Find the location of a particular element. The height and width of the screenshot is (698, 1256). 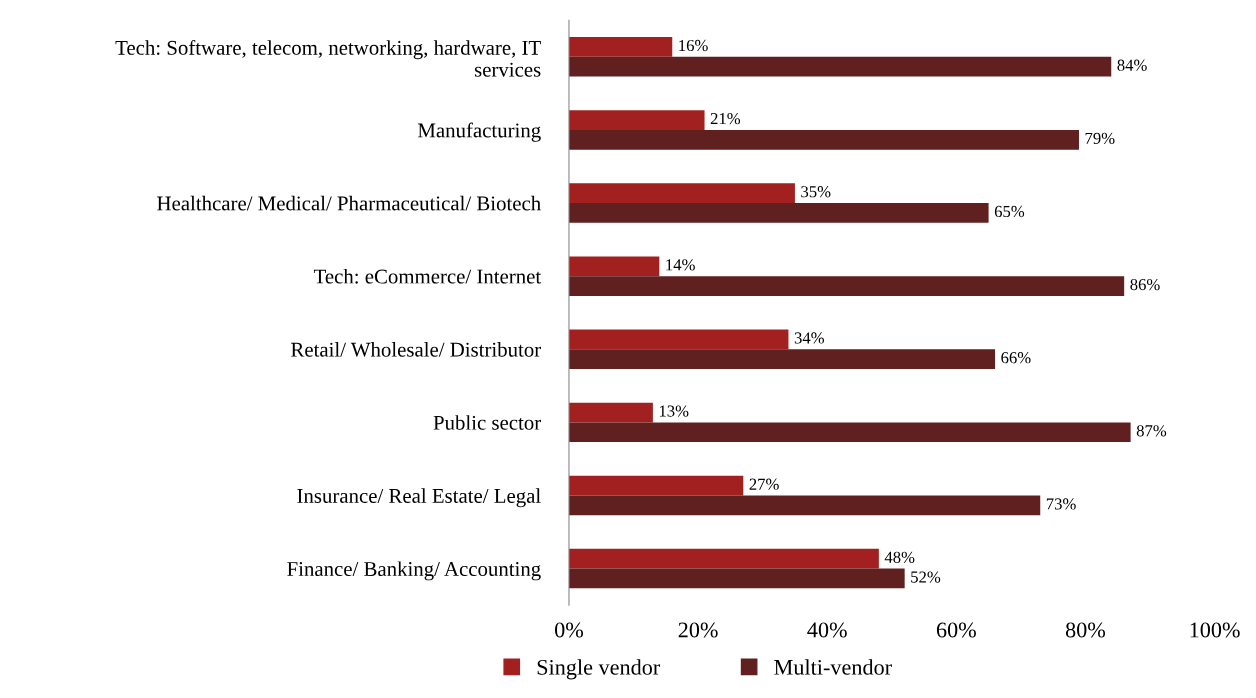

data-label: 52% is located at coordinates (926, 577).